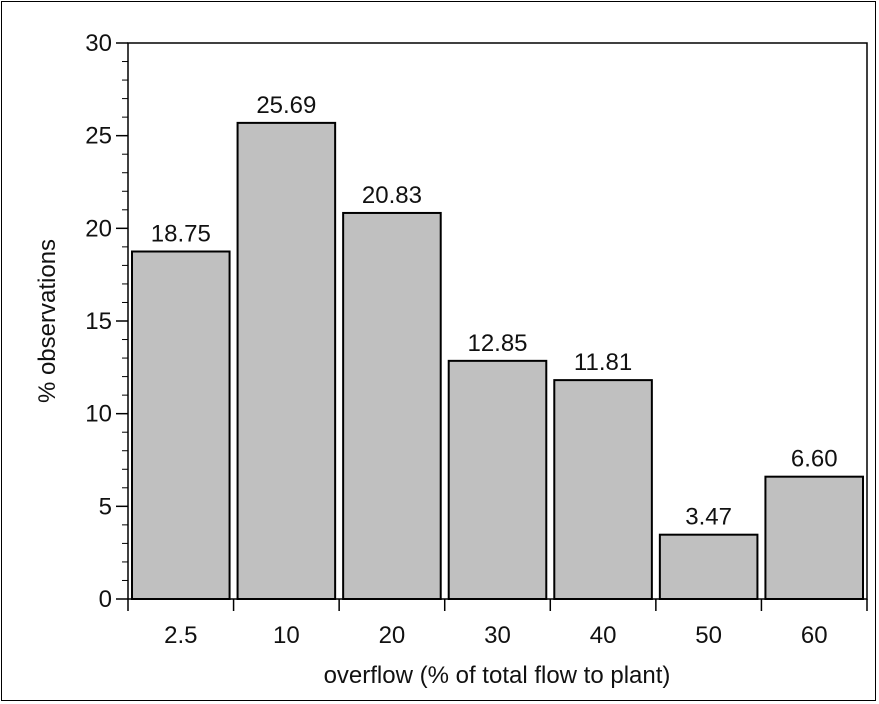 The image size is (879, 704). I want to click on data-label-30: 12.85, so click(497, 343).